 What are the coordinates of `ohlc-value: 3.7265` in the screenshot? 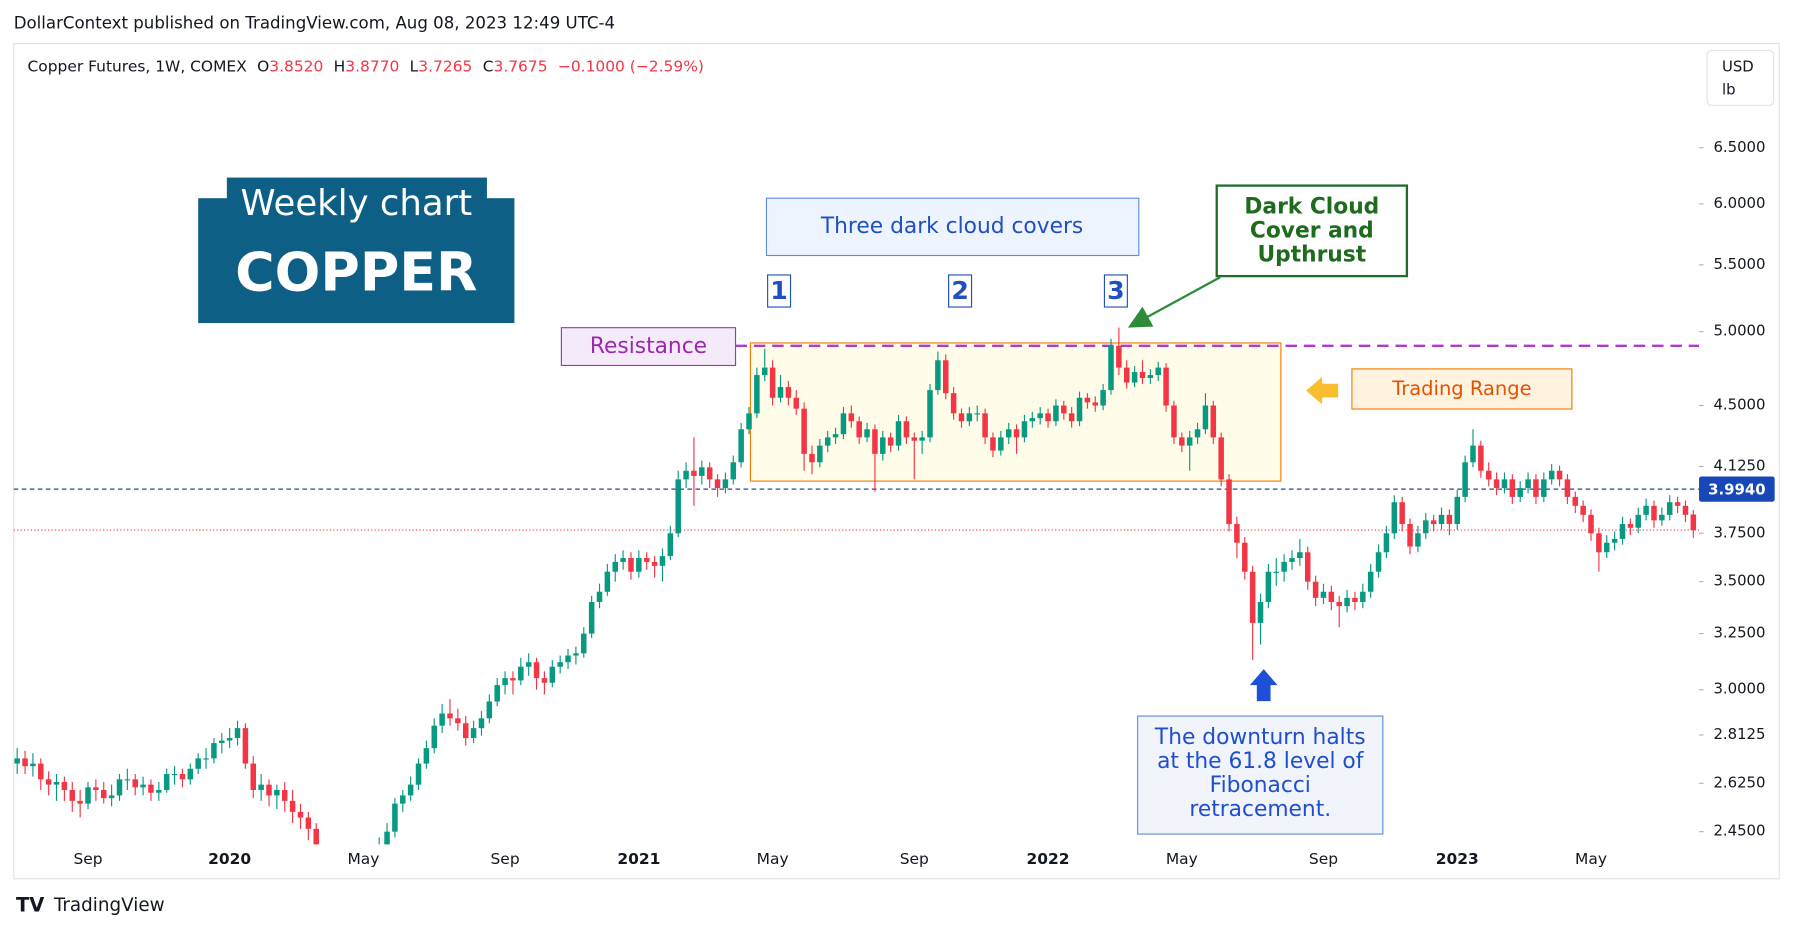 It's located at (445, 66).